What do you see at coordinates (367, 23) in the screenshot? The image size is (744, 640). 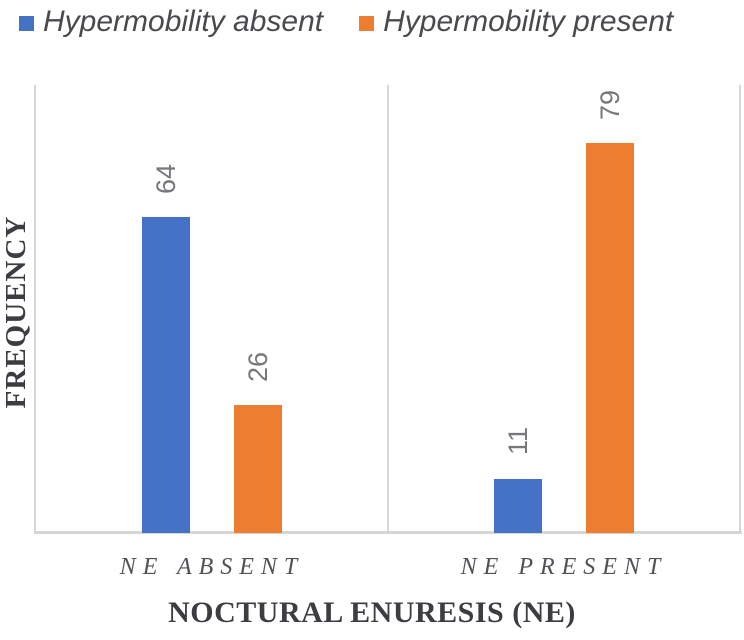 I see `legend-swatch-orange-icon` at bounding box center [367, 23].